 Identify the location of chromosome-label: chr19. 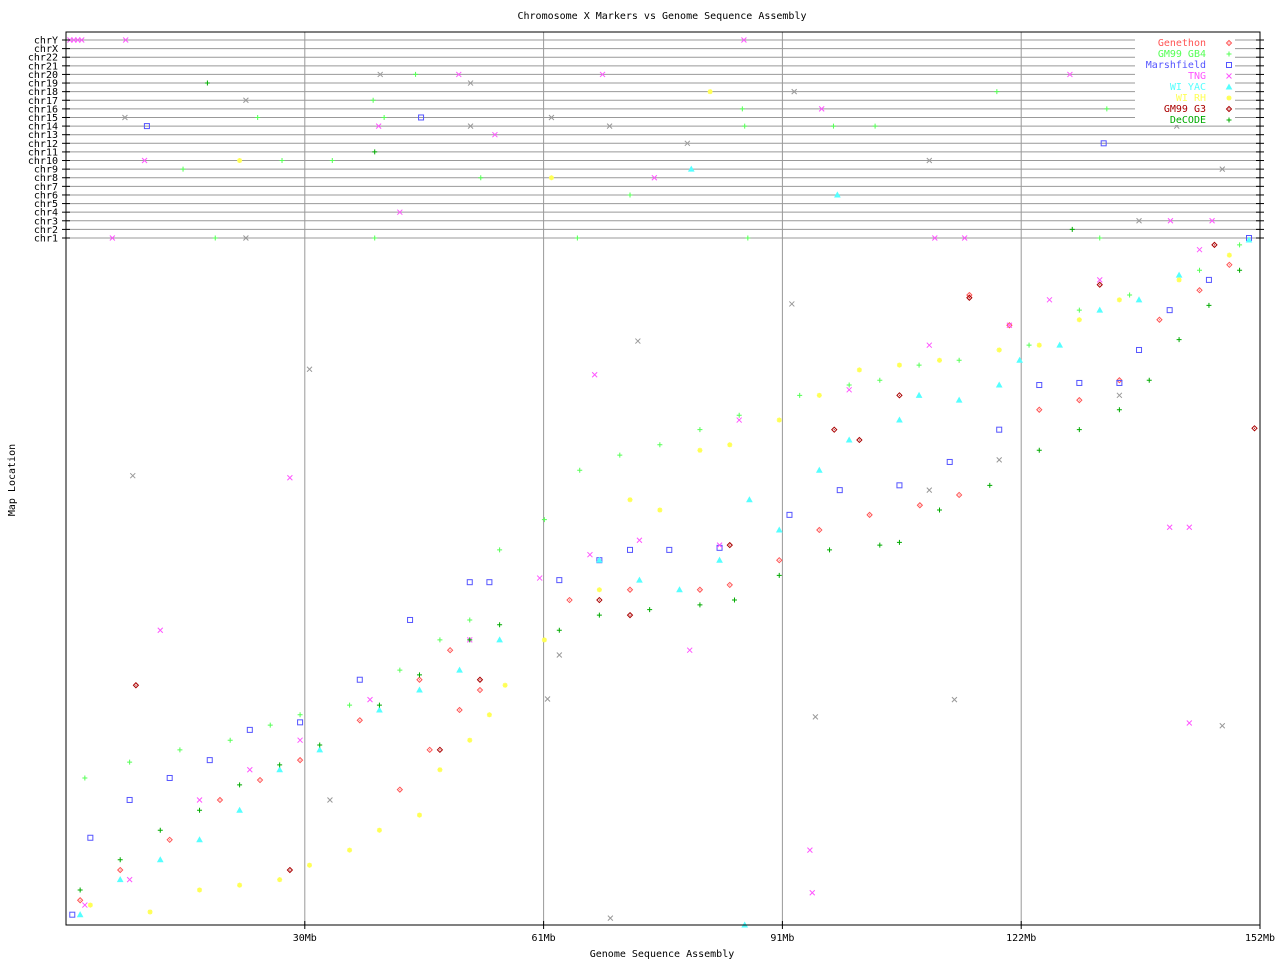
(43, 84).